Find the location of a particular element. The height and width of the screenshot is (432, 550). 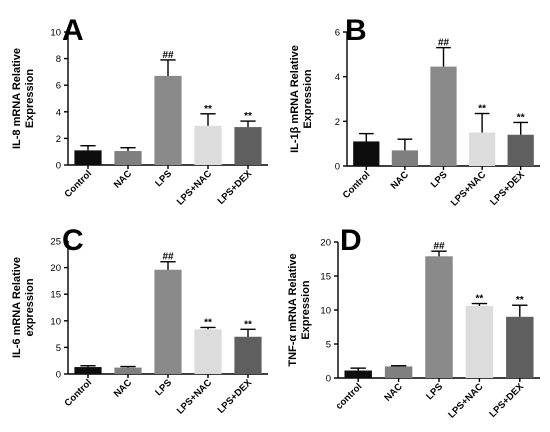

y-axis-label: IL-8 mRNA RelativeExpression is located at coordinates (23, 98).